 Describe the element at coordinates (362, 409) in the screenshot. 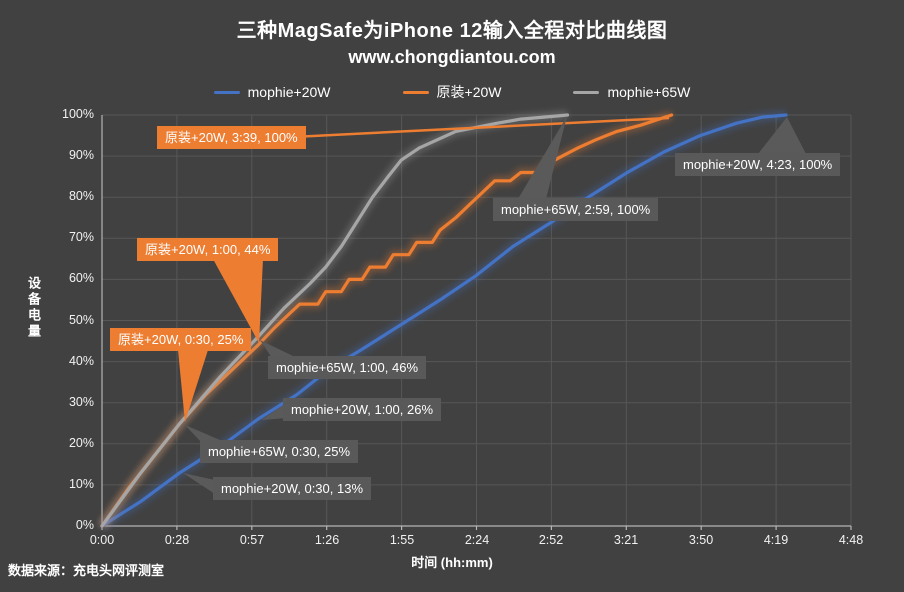

I see `annotation-callout: mophie+20W, 1:00, 26%` at that location.